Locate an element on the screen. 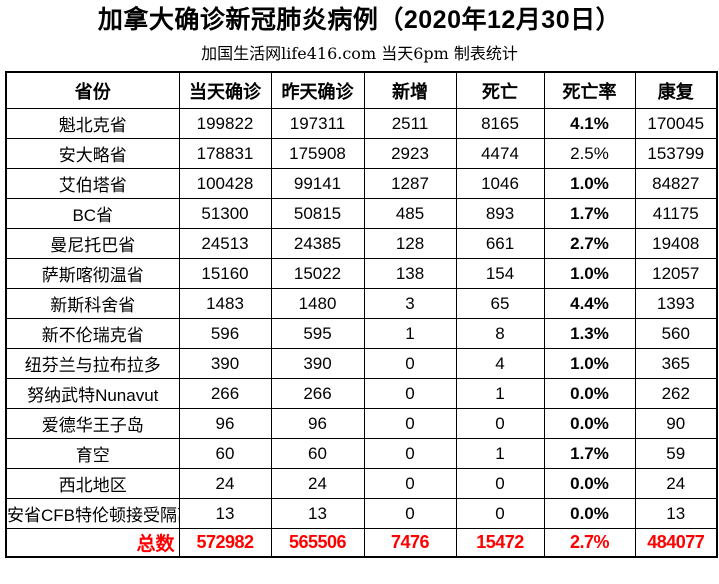 Image resolution: width=719 pixels, height=584 pixels. new-cell: 138 is located at coordinates (410, 273).